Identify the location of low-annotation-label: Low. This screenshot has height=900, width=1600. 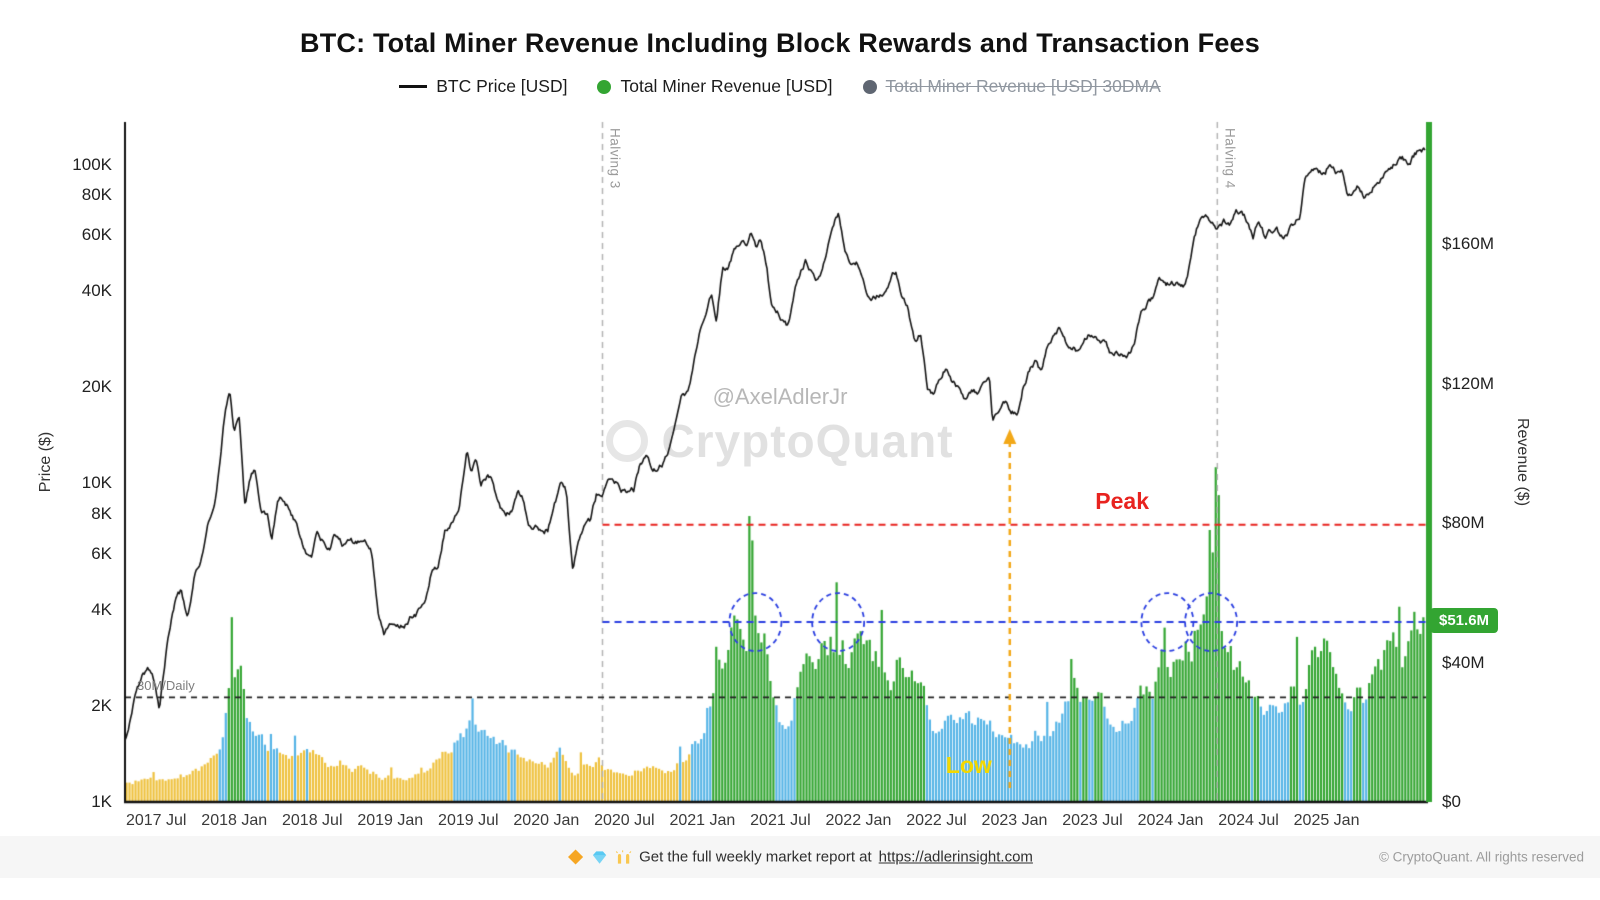
(968, 765).